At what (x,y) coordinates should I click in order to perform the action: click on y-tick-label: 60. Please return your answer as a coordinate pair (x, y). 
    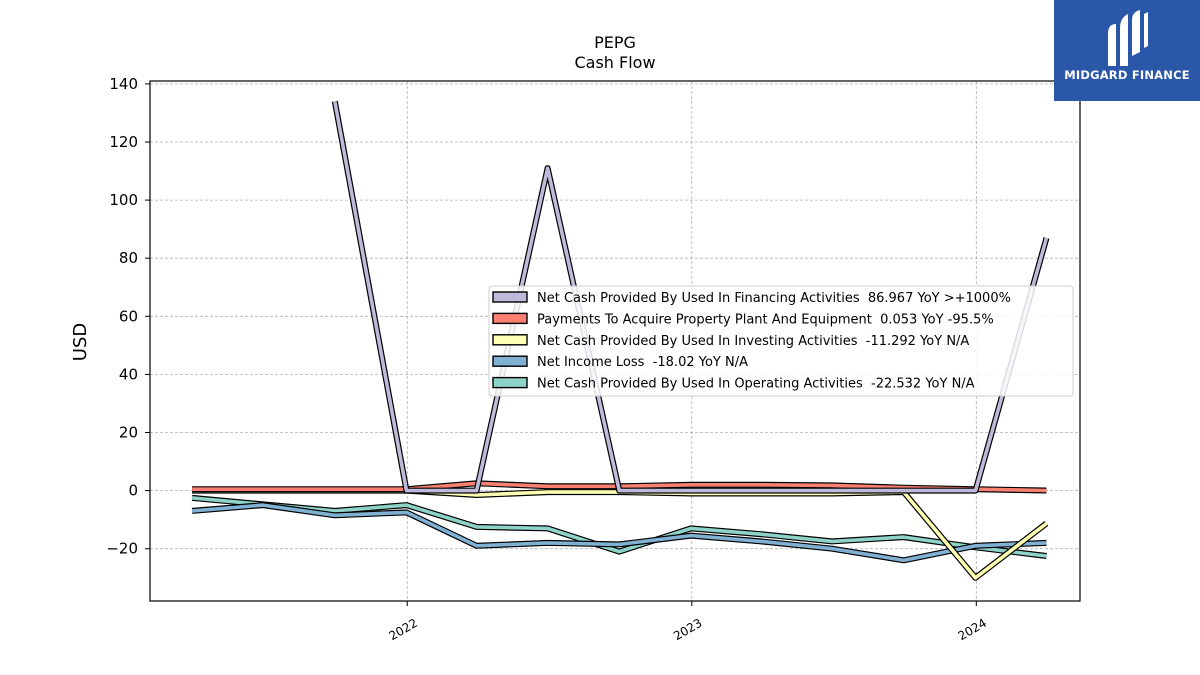
    Looking at the image, I should click on (128, 316).